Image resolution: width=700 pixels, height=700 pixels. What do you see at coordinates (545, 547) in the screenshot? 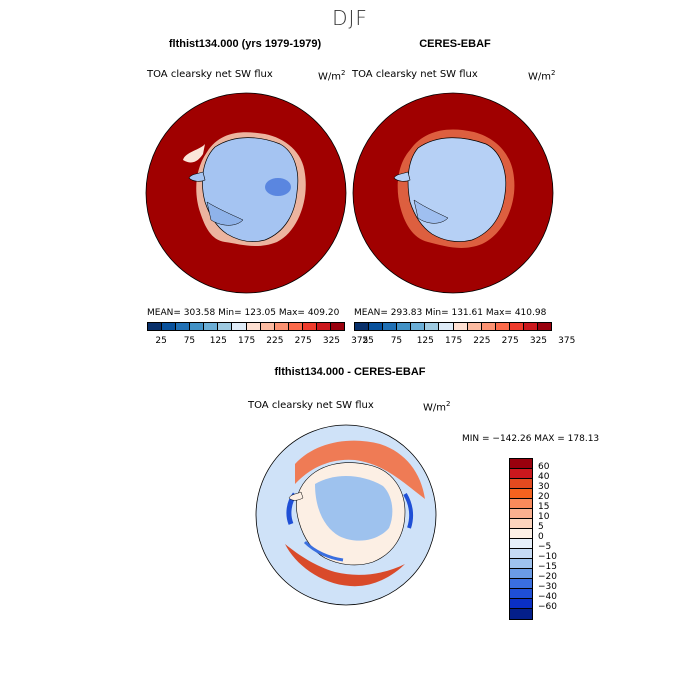
I see `diff-colorbar-label: −5` at bounding box center [545, 547].